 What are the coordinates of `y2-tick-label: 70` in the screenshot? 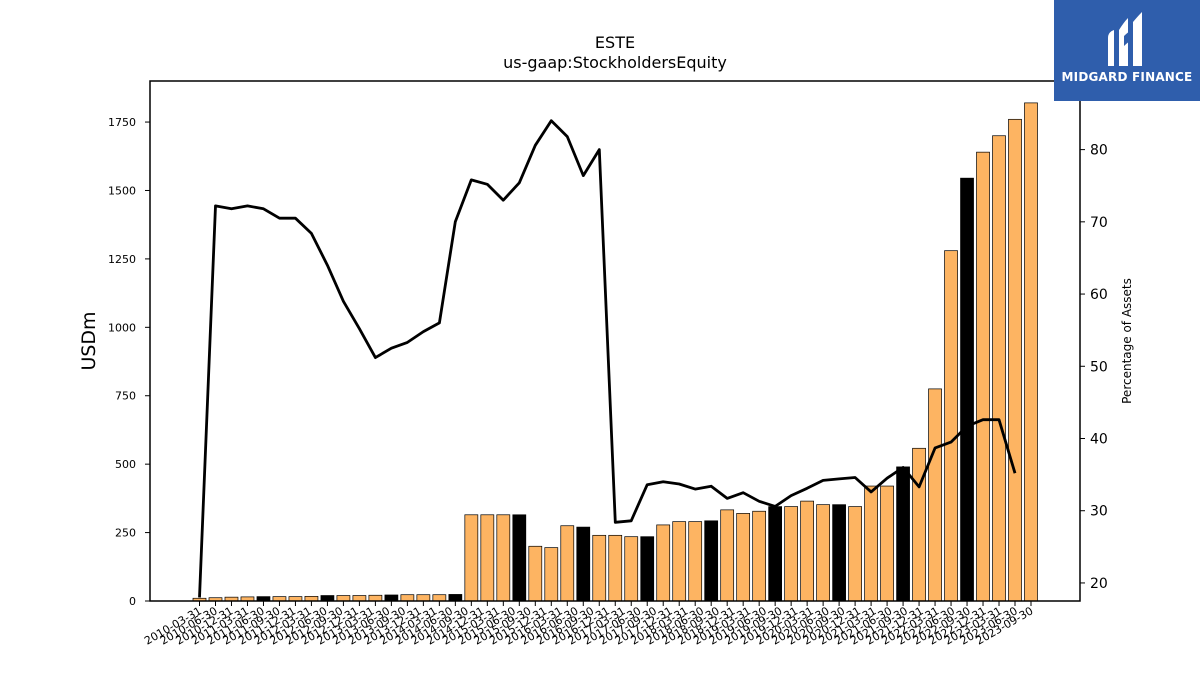 It's located at (1099, 223).